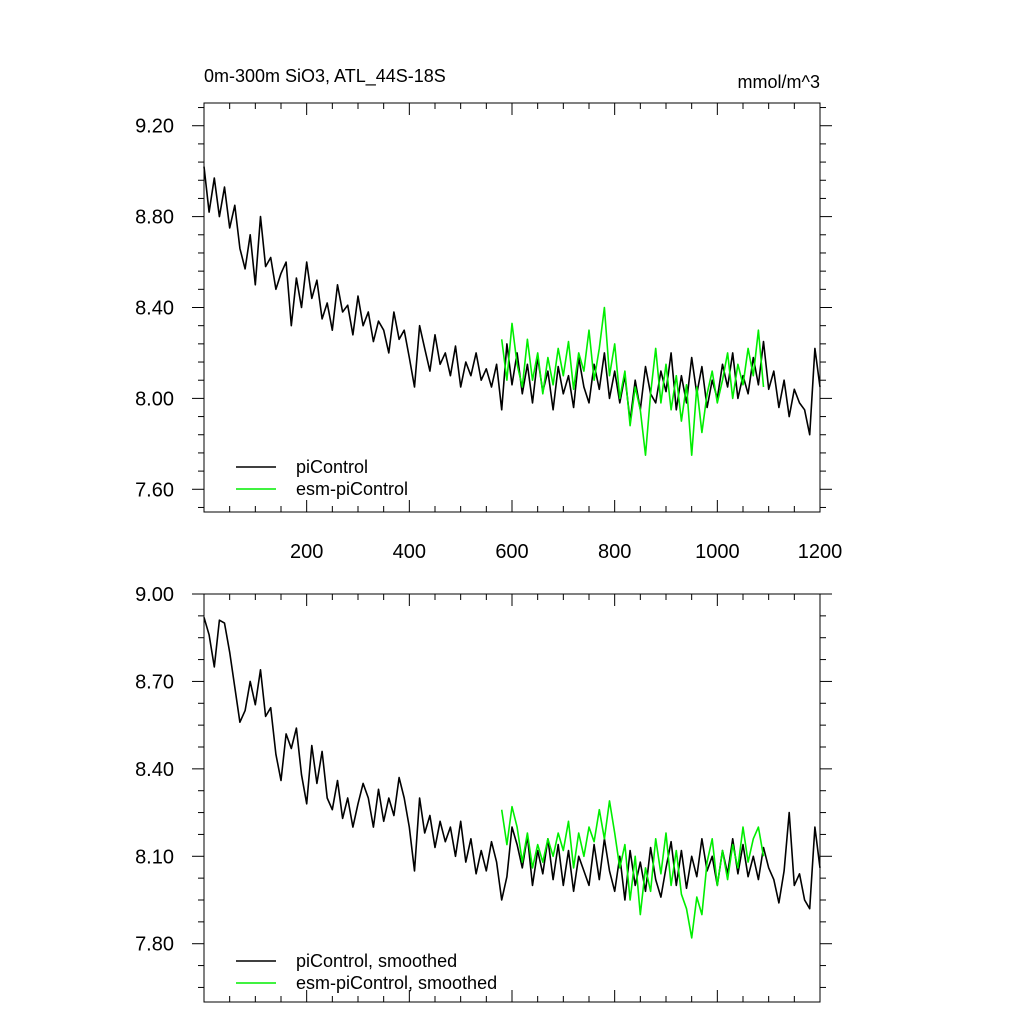 The width and height of the screenshot is (1024, 1024). What do you see at coordinates (820, 552) in the screenshot?
I see `x-tick-label: 1200` at bounding box center [820, 552].